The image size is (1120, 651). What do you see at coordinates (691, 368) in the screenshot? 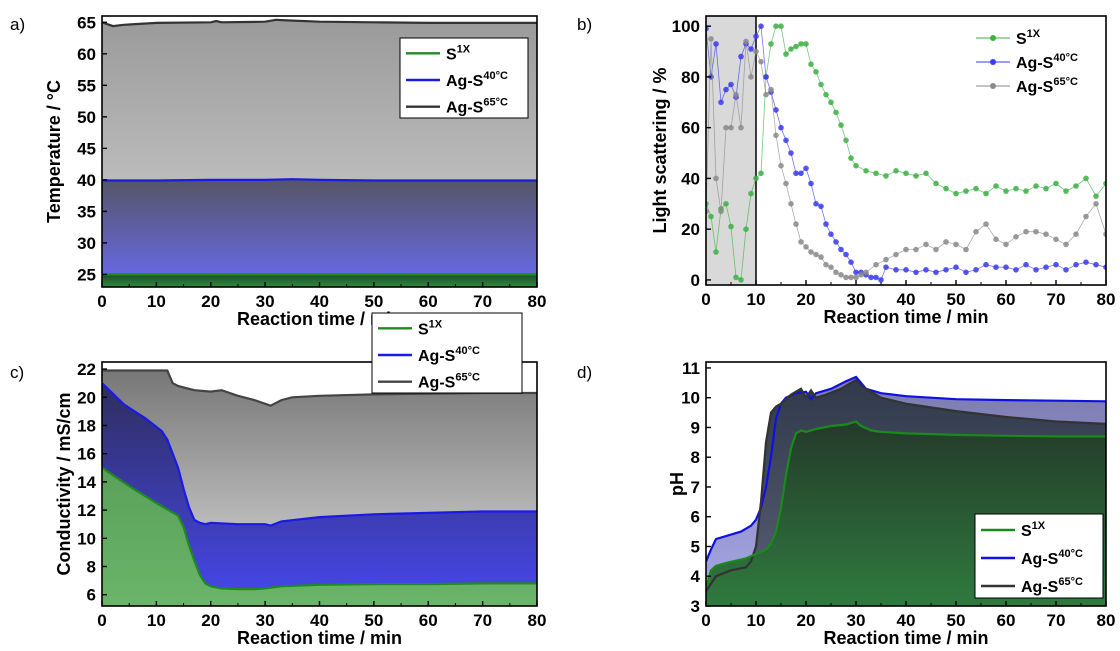
I see `y-tick-label: 11` at bounding box center [691, 368].